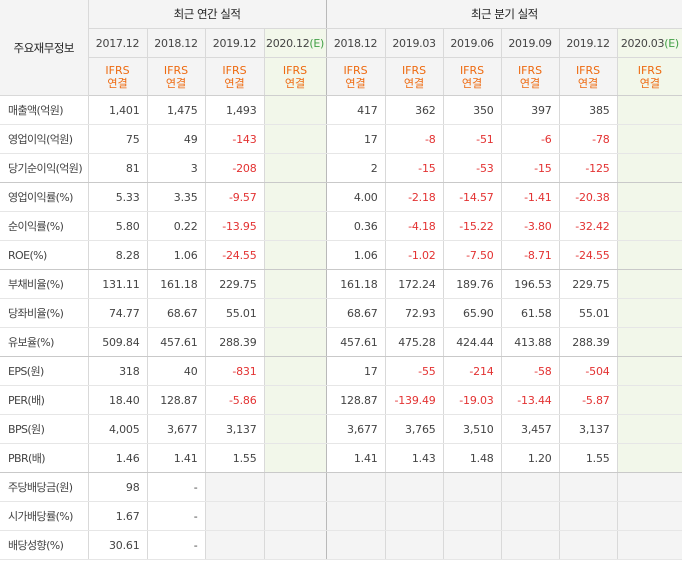  Describe the element at coordinates (530, 400) in the screenshot. I see `value-cell: -13.44` at that location.